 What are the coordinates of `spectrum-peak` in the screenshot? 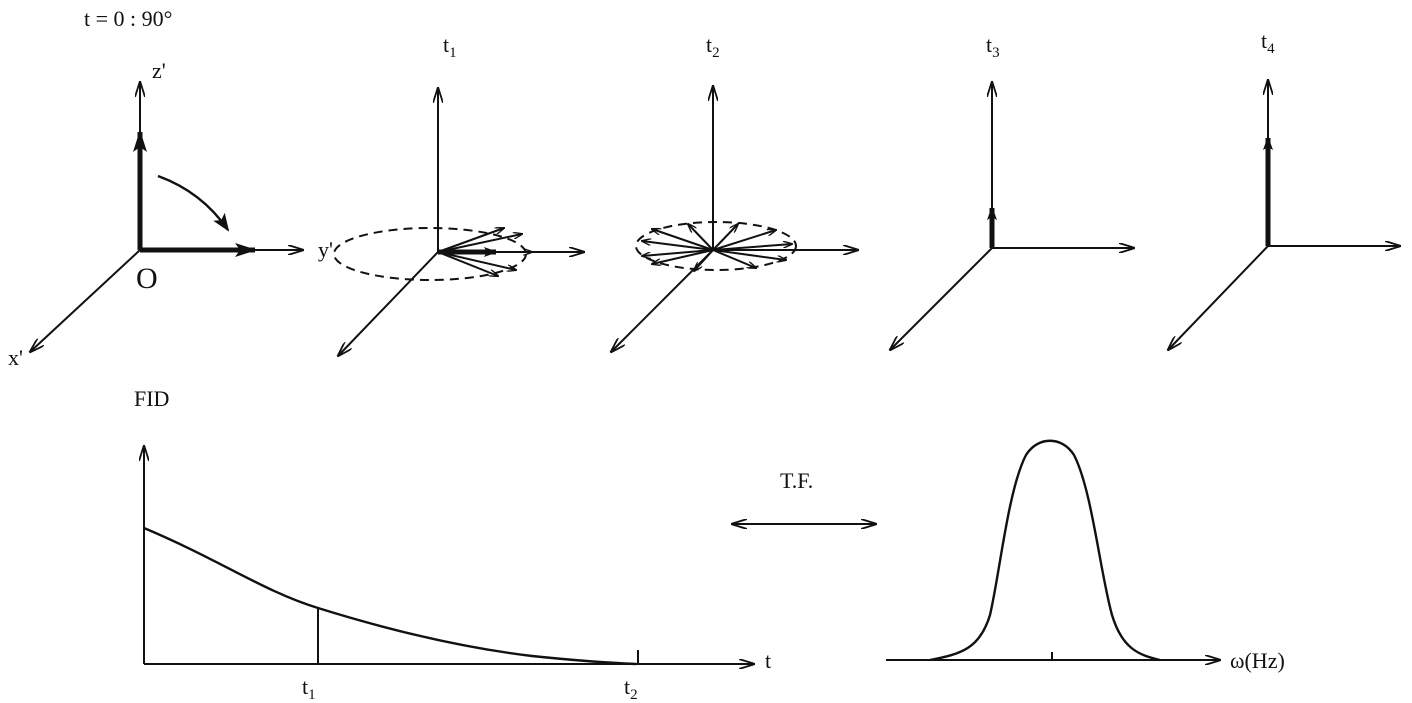 It's located at (1045, 550).